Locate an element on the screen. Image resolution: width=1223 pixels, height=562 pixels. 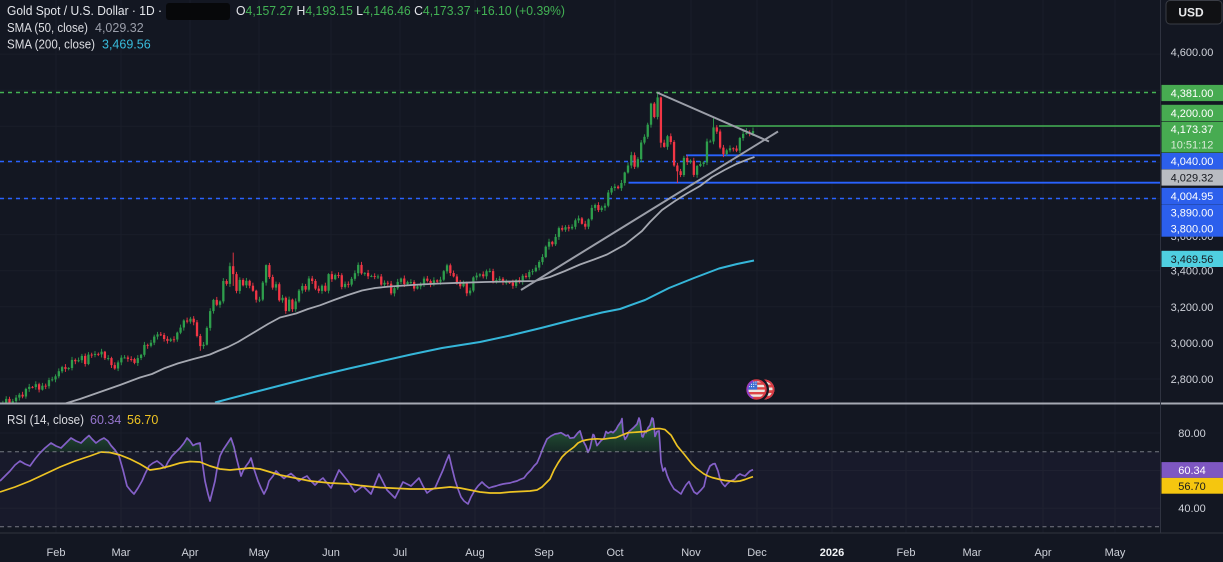
svg-text: Oct is located at coordinates (614, 553).